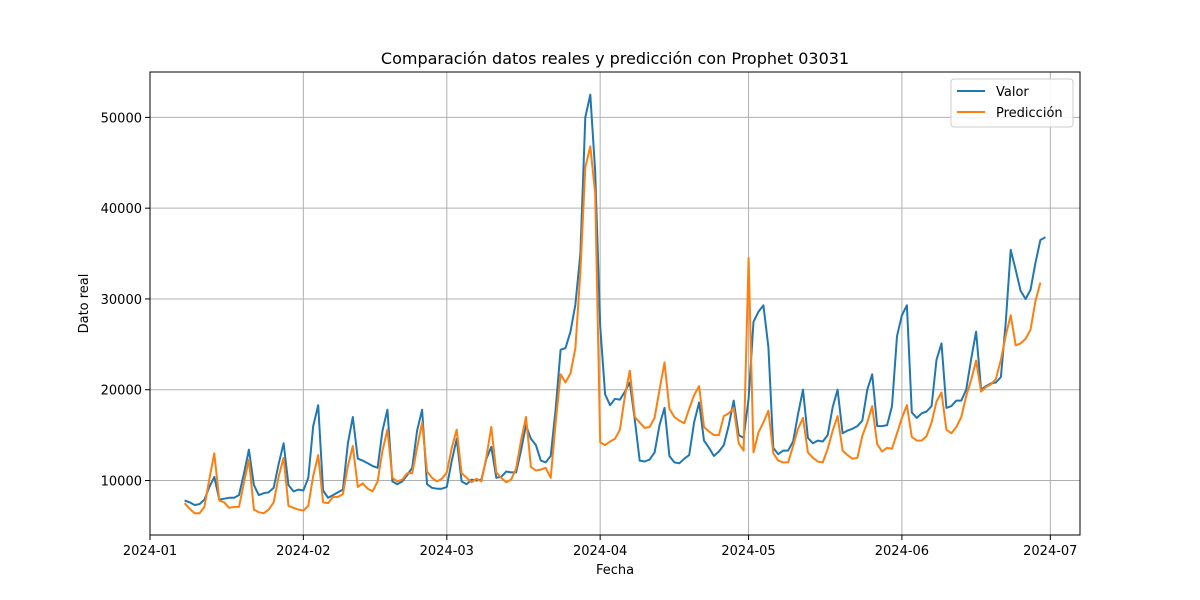  I want to click on x-tick-label: 2024-05, so click(748, 551).